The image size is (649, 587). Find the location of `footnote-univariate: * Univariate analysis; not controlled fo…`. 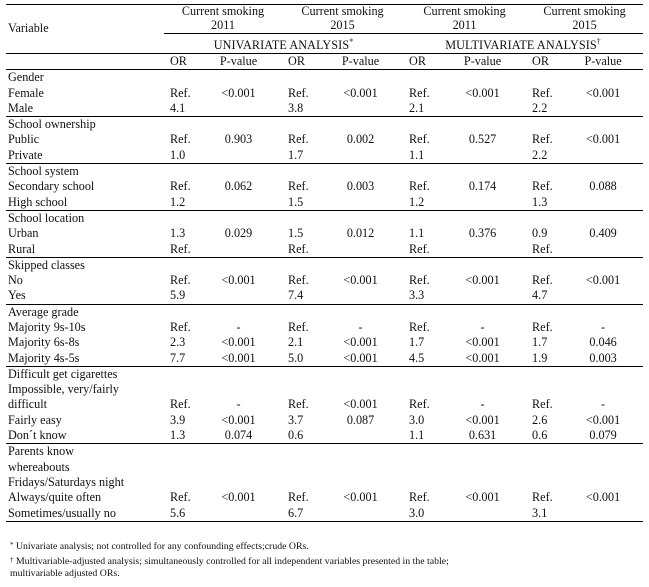

footnote-univariate: * Univariate analysis; not controlled fo… is located at coordinates (159, 546).